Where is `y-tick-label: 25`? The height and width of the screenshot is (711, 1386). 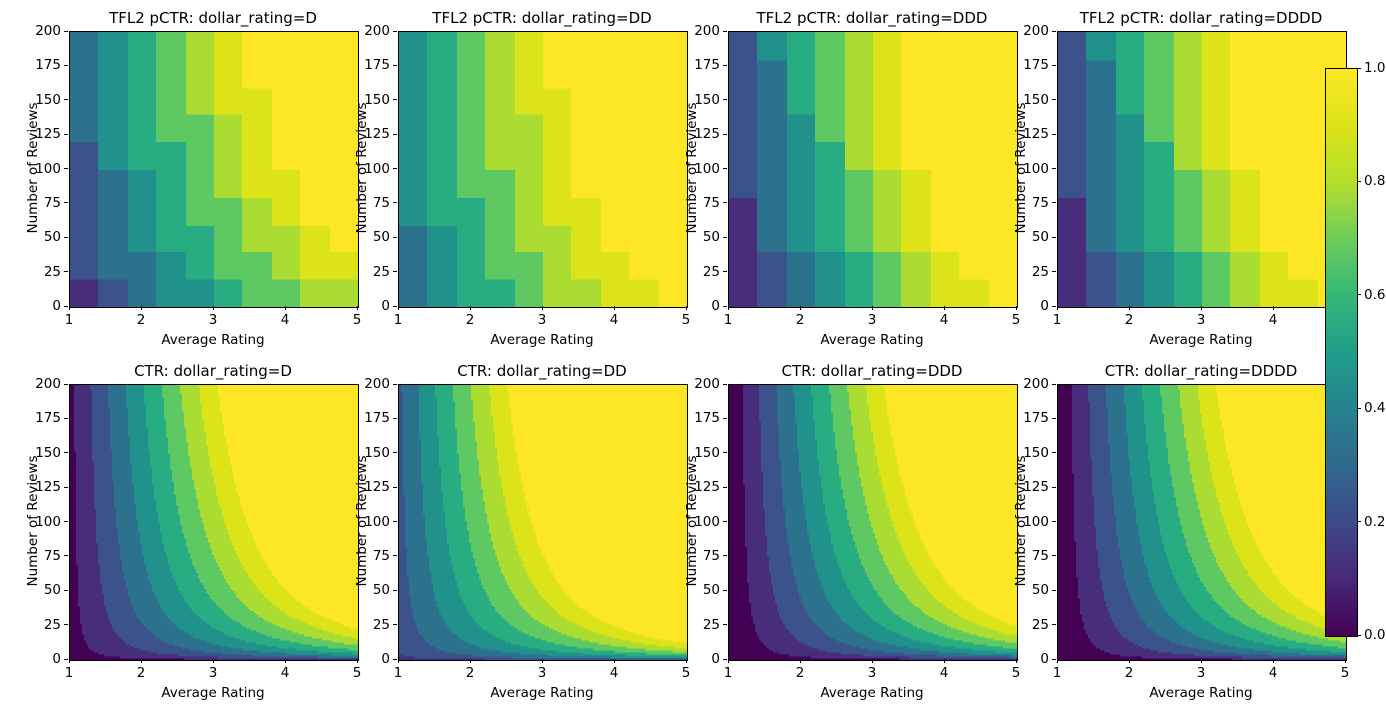
y-tick-label: 25 is located at coordinates (711, 624).